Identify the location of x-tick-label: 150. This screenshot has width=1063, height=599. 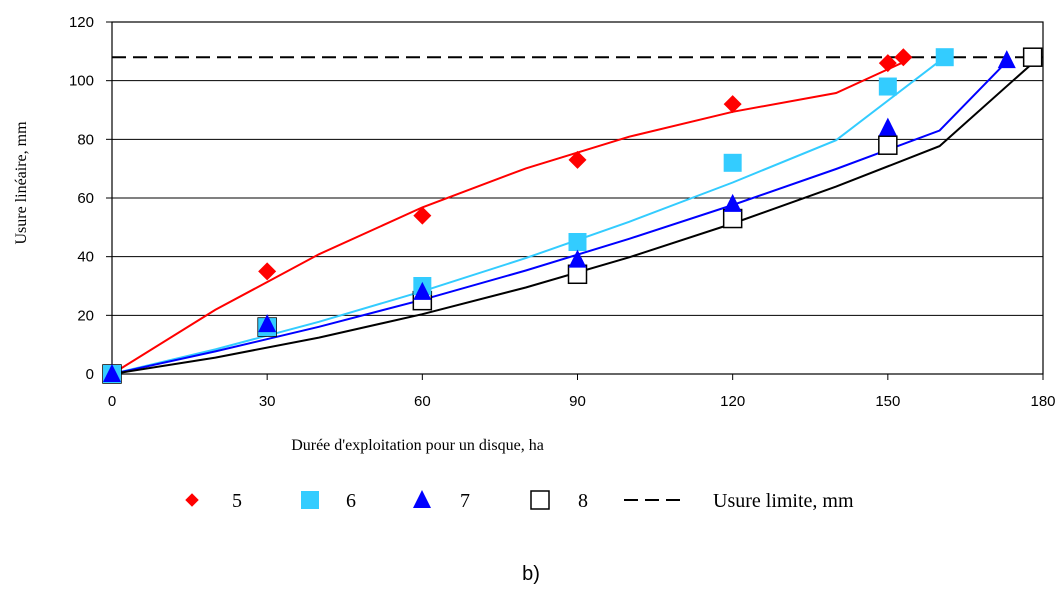
(887, 401).